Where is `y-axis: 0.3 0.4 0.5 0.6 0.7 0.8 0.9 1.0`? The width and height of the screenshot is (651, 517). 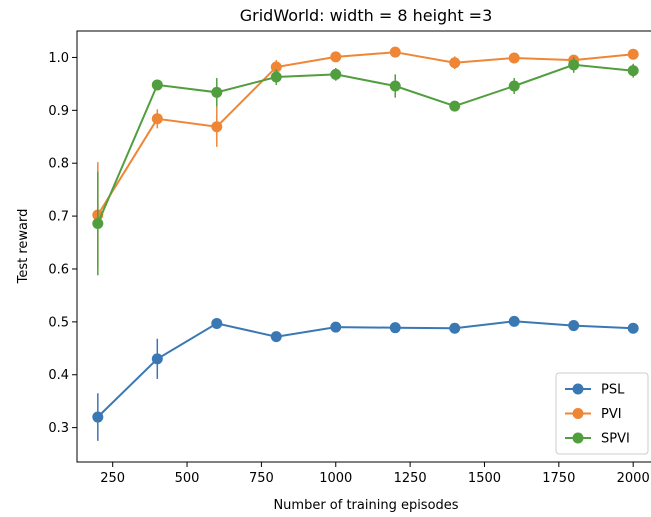
y-axis: 0.3 0.4 0.5 0.6 0.7 0.8 0.9 1.0 is located at coordinates (62, 243).